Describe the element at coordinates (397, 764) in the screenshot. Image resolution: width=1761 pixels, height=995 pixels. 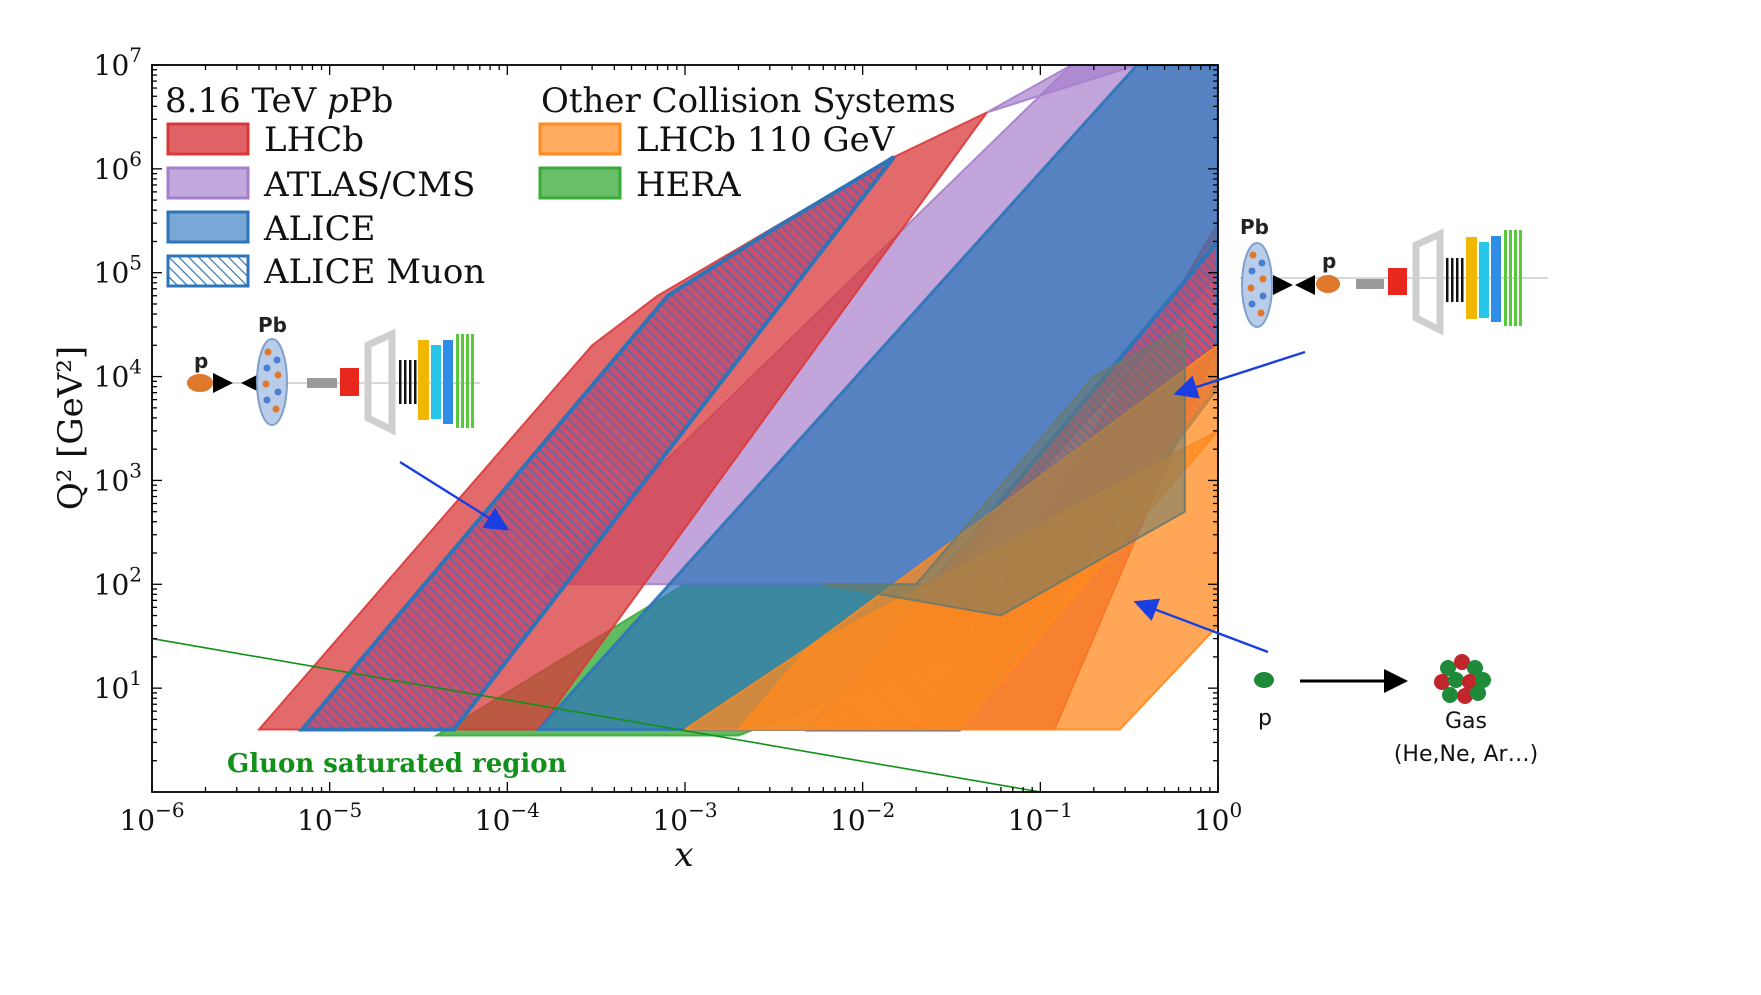
I see `saturation-label: Gluon saturated region` at that location.